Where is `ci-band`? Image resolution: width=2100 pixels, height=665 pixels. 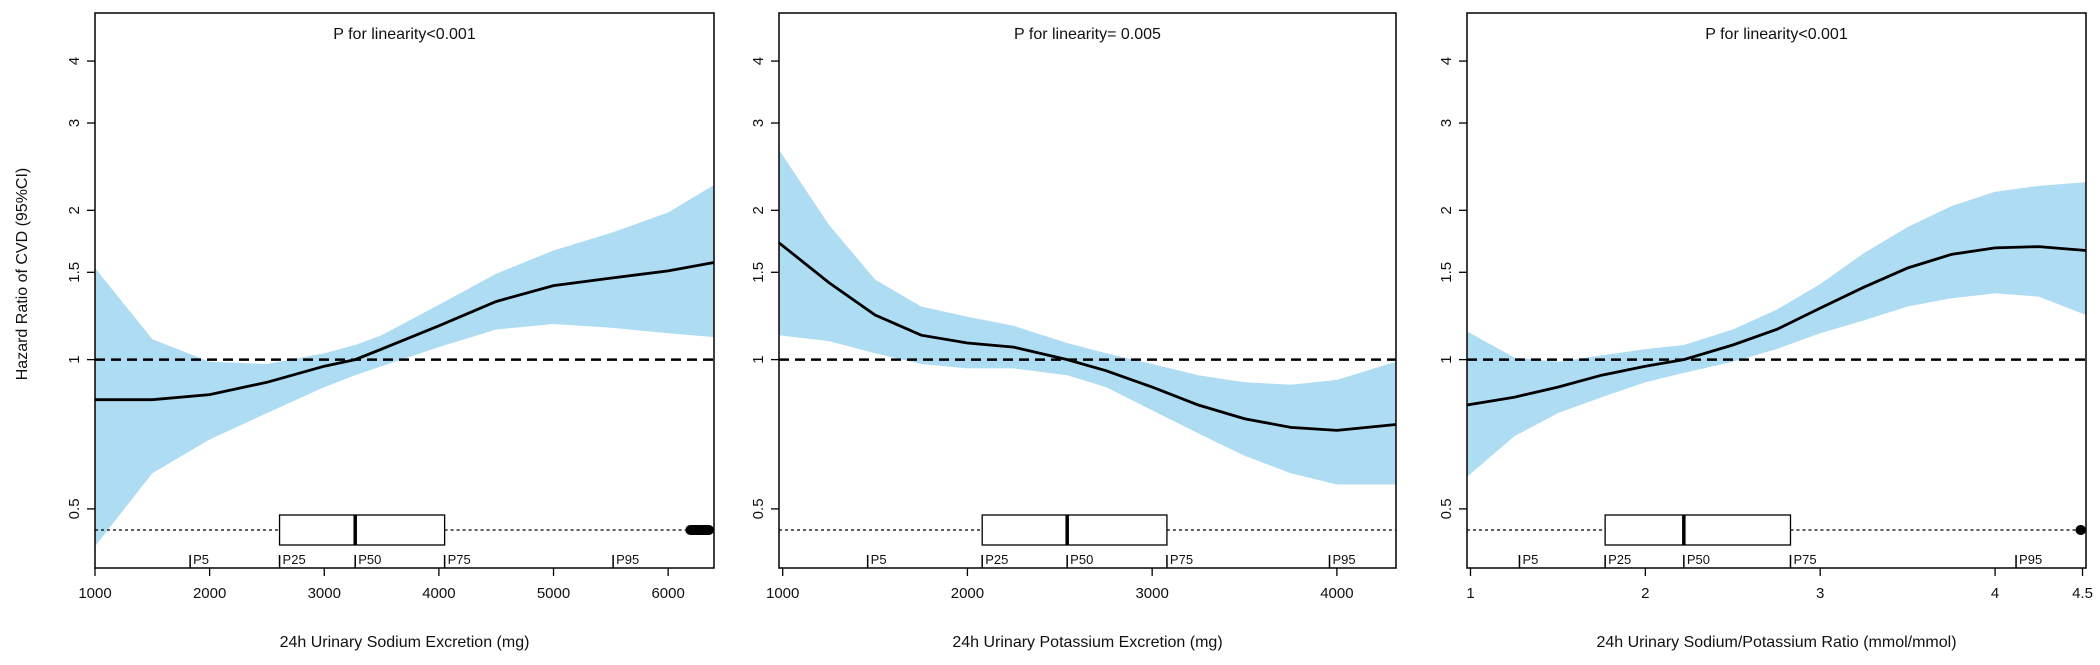
ci-band is located at coordinates (1087, 317).